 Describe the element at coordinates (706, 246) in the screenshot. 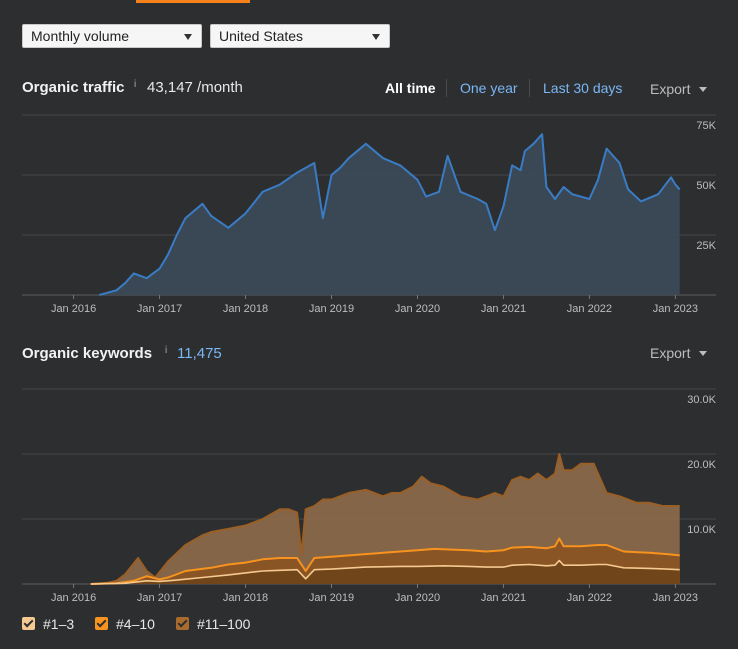

I see `y-tick-label: 25K` at that location.